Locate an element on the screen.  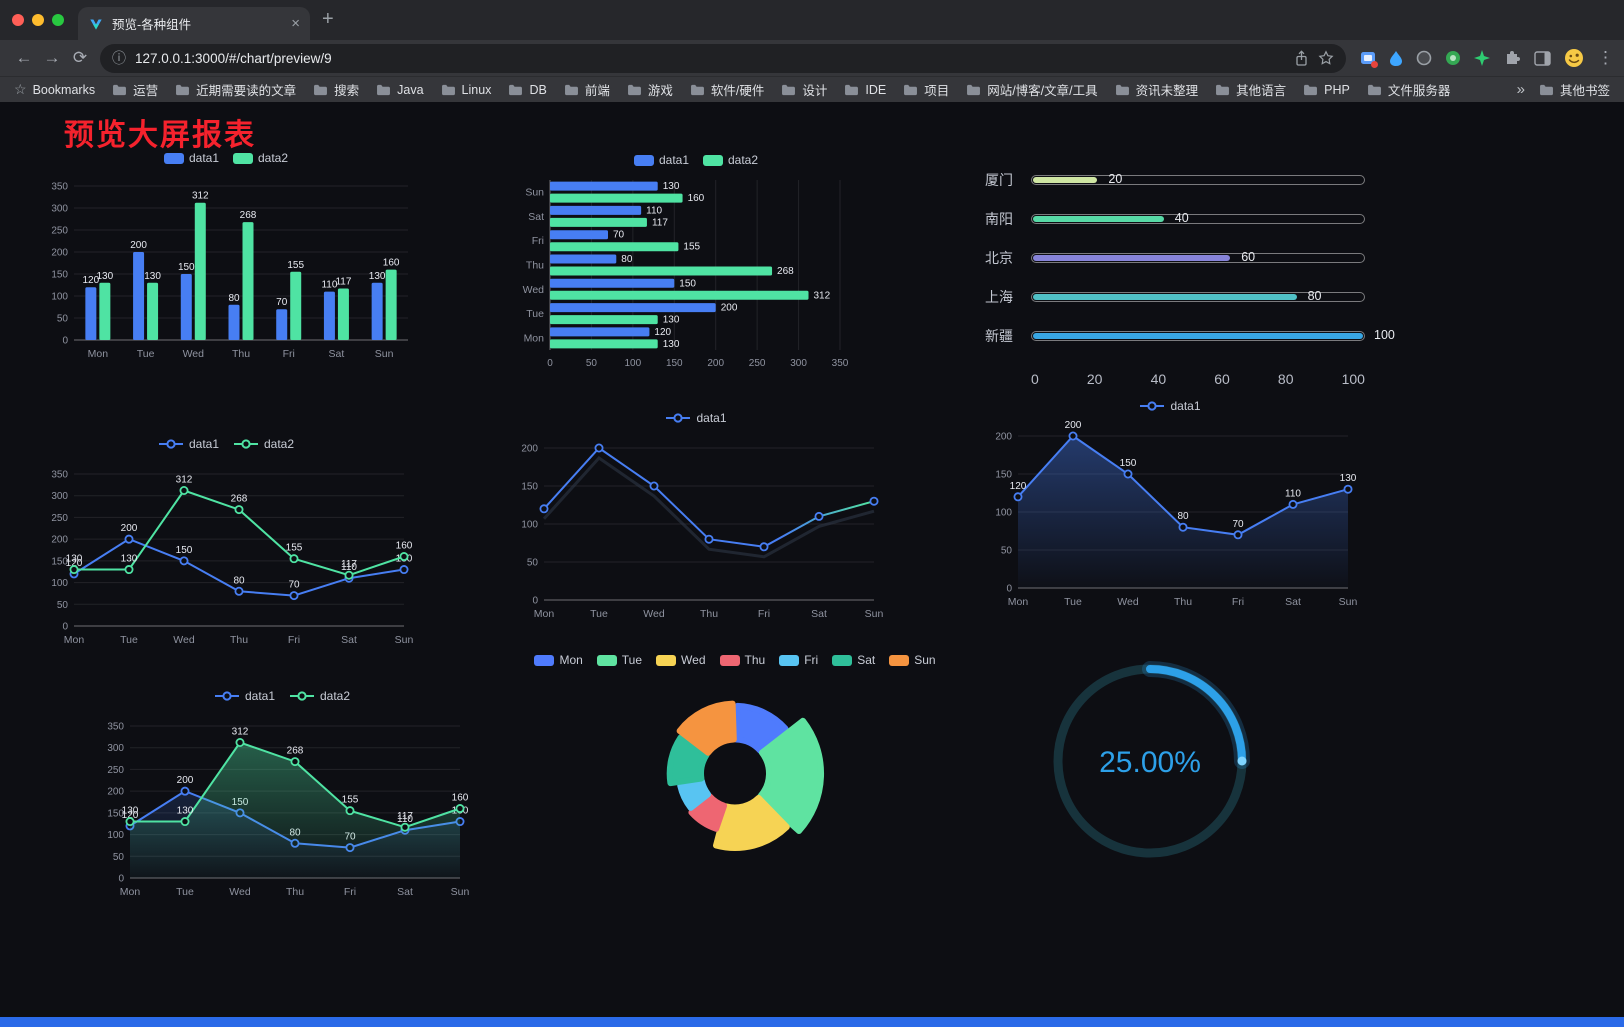
traffic-lights is located at coordinates (38, 20).